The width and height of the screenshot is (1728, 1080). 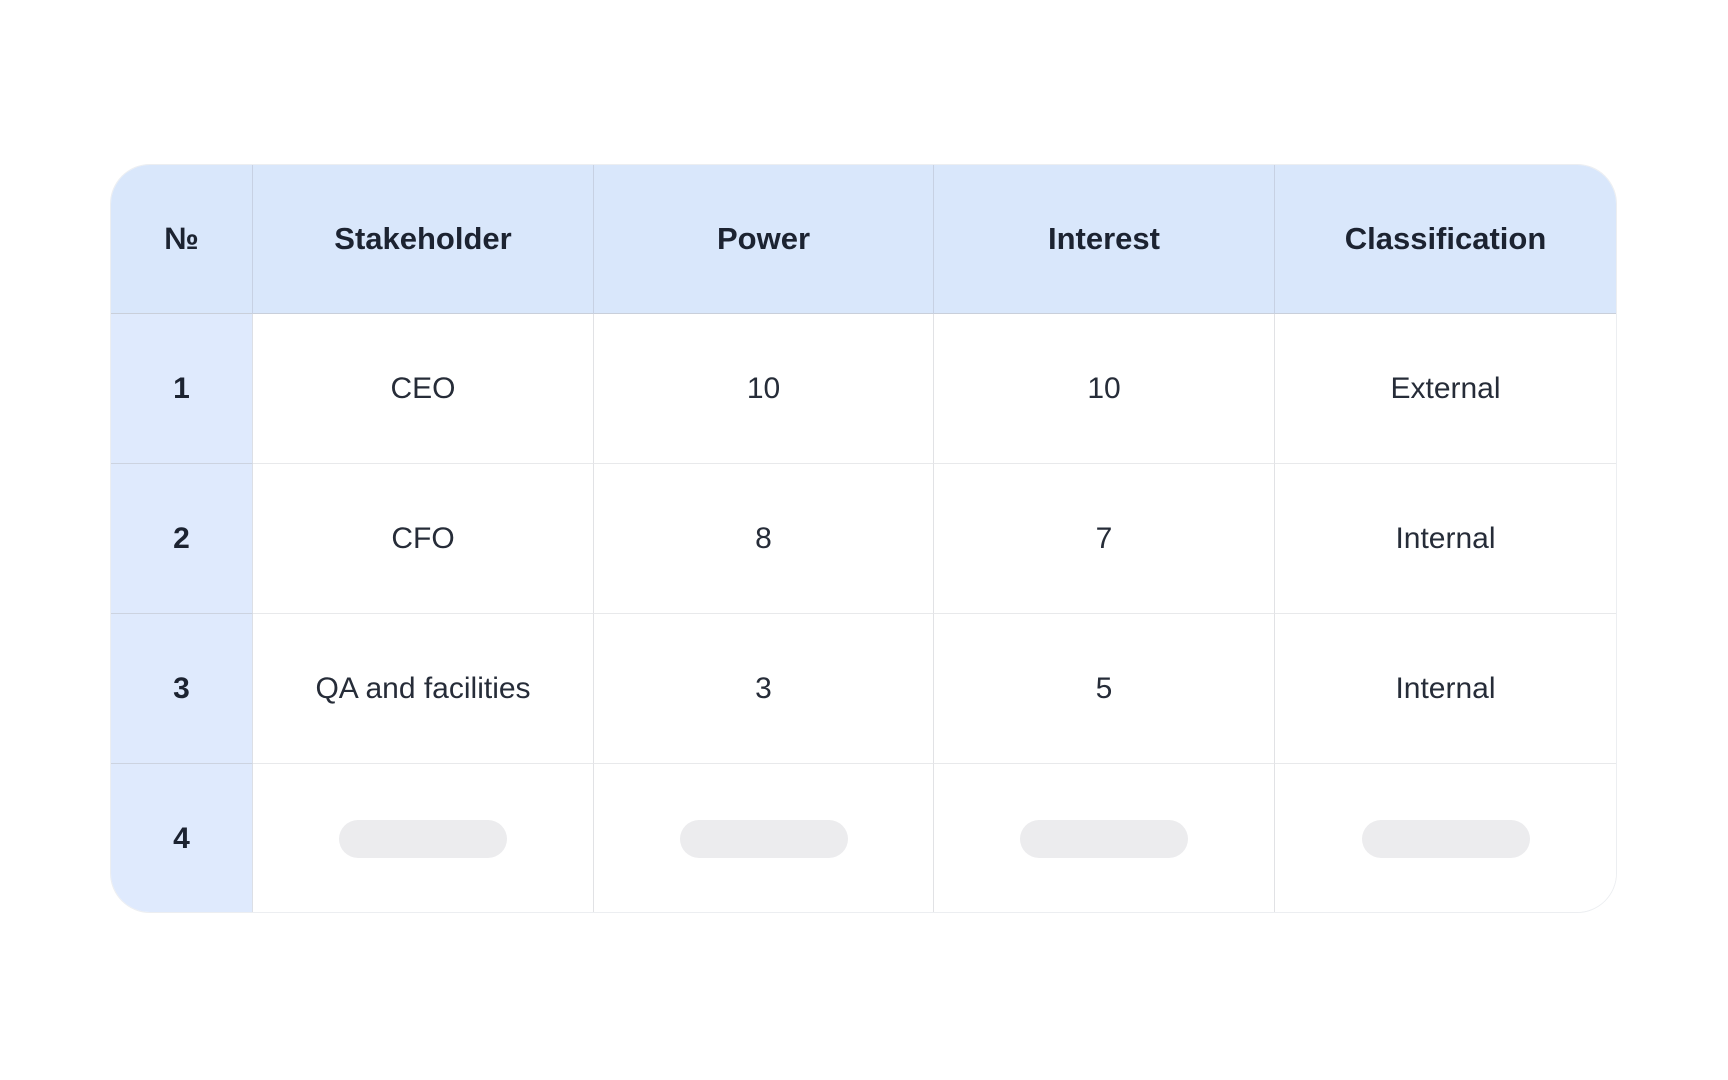 I want to click on table-row: 2 CFO 8 7 Internal, so click(x=863, y=539).